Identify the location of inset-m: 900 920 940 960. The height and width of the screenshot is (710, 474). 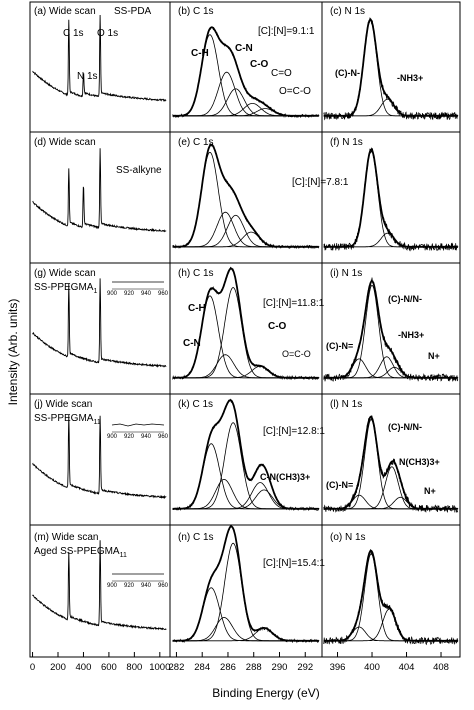
(138, 581).